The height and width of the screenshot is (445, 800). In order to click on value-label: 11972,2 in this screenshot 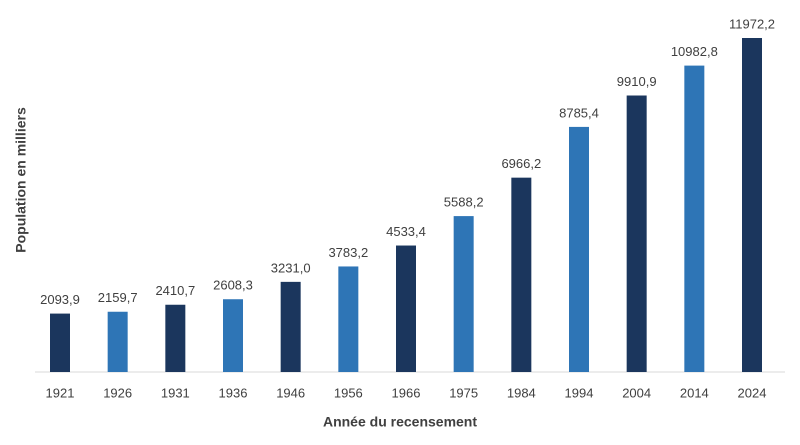, I will do `click(752, 23)`.